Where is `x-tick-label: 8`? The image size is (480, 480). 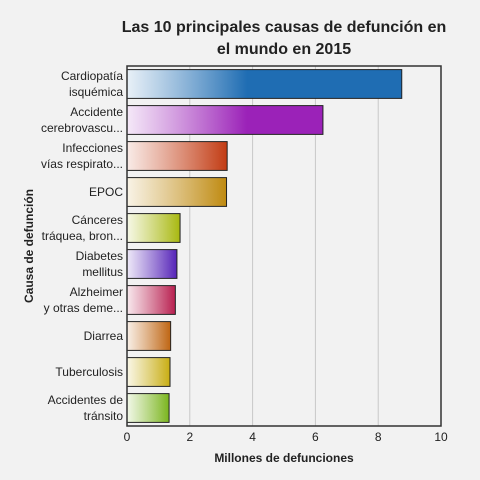
x-tick-label: 8 is located at coordinates (378, 437).